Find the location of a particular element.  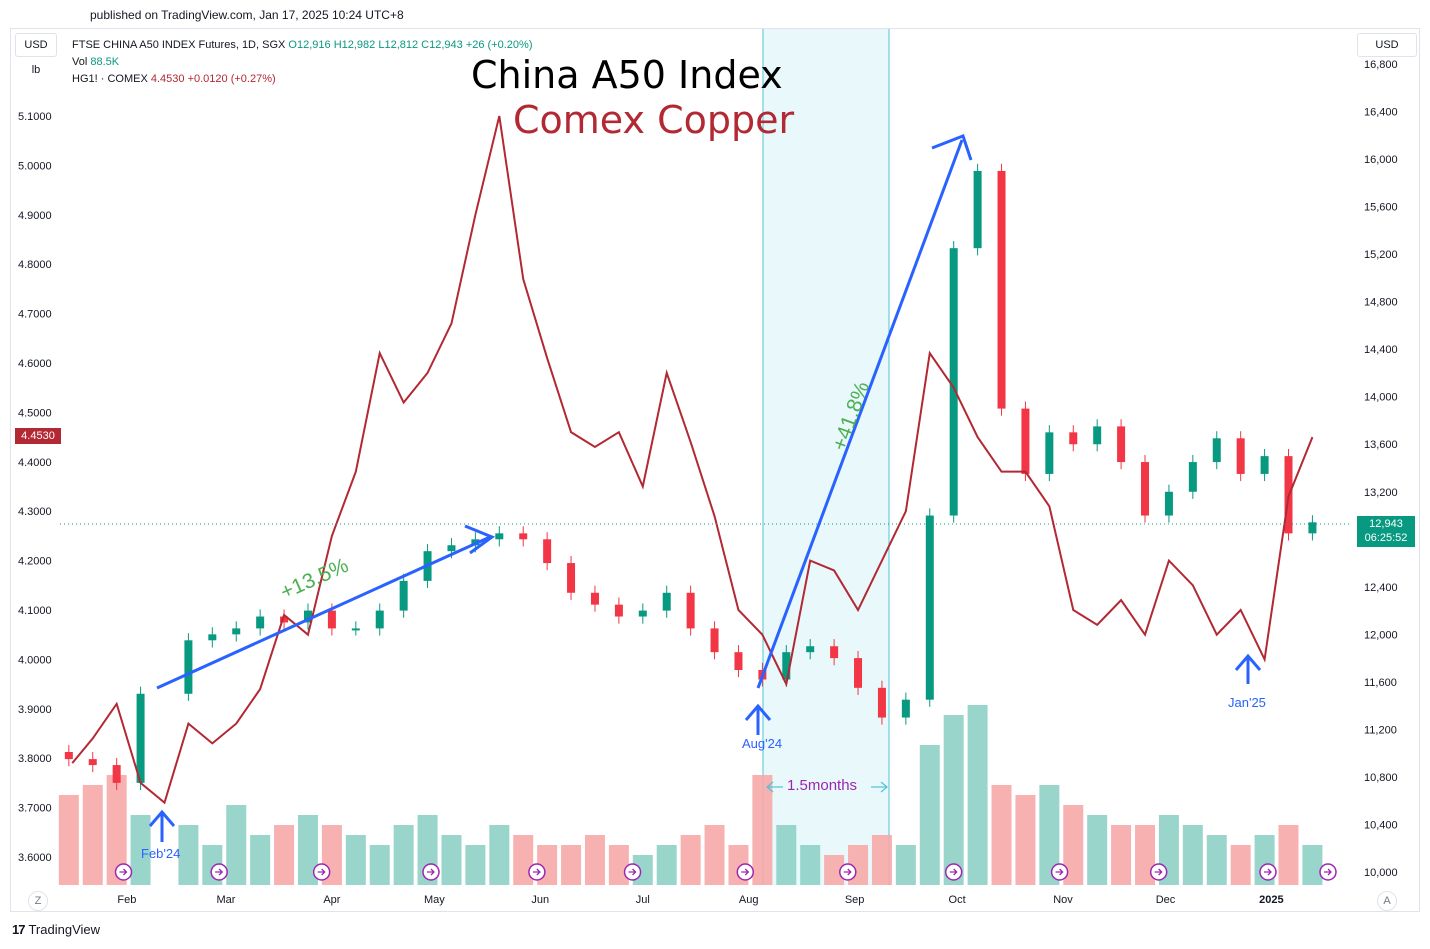

low-label-jan: Jan'25 is located at coordinates (1247, 702).